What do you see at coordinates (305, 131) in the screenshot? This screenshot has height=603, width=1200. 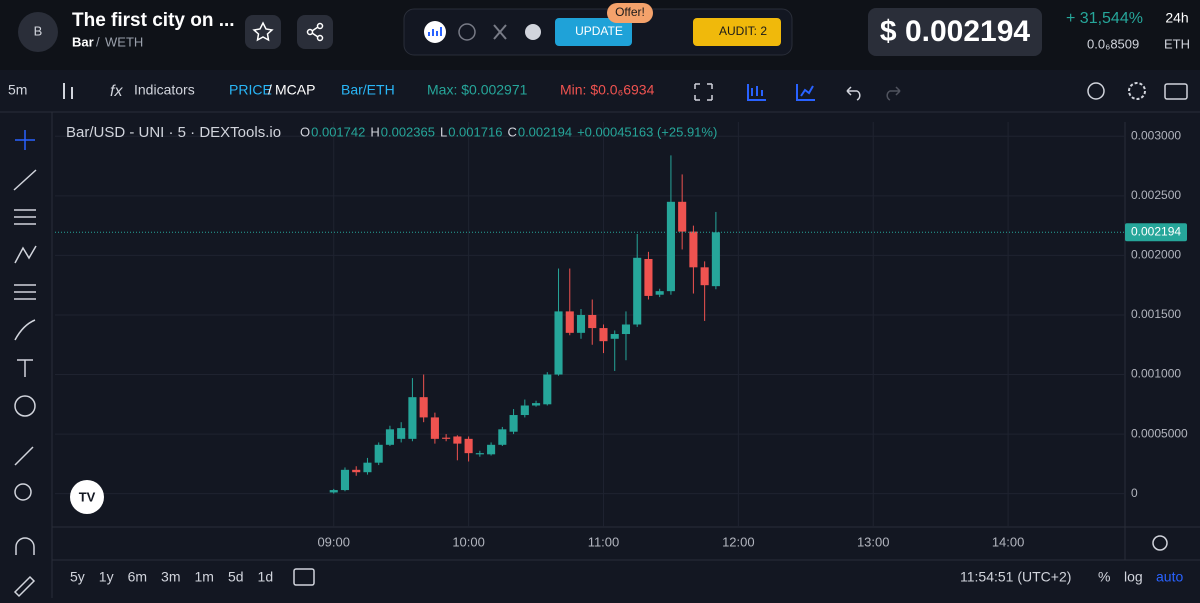 I see `legend-key: O` at bounding box center [305, 131].